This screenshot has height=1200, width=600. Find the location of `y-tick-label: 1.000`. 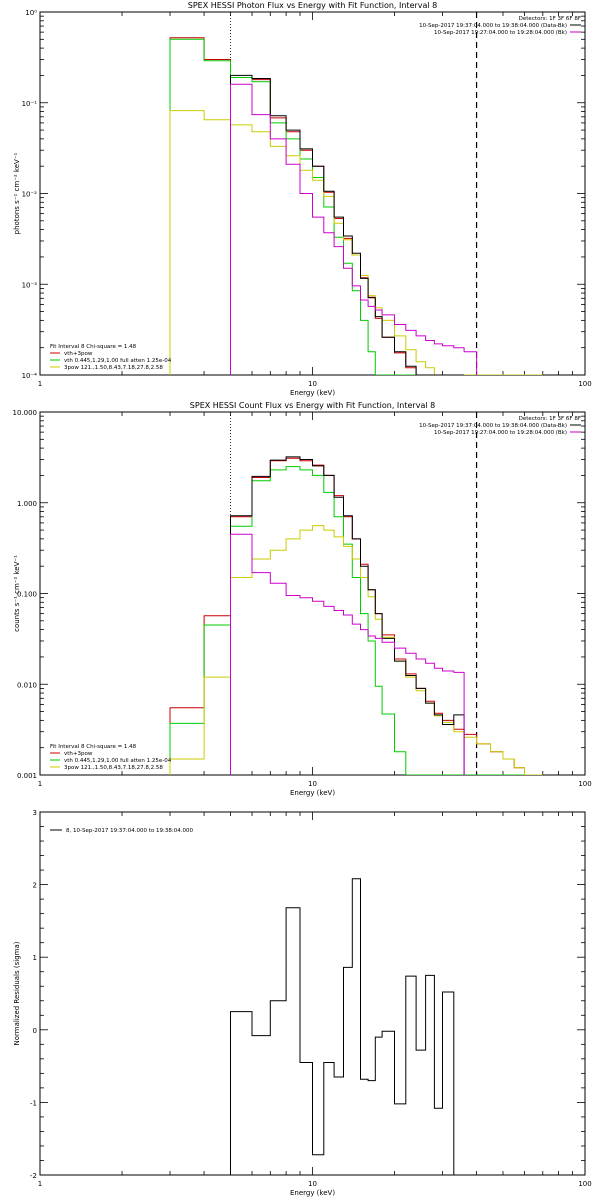

y-tick-label: 1.000 is located at coordinates (27, 504).